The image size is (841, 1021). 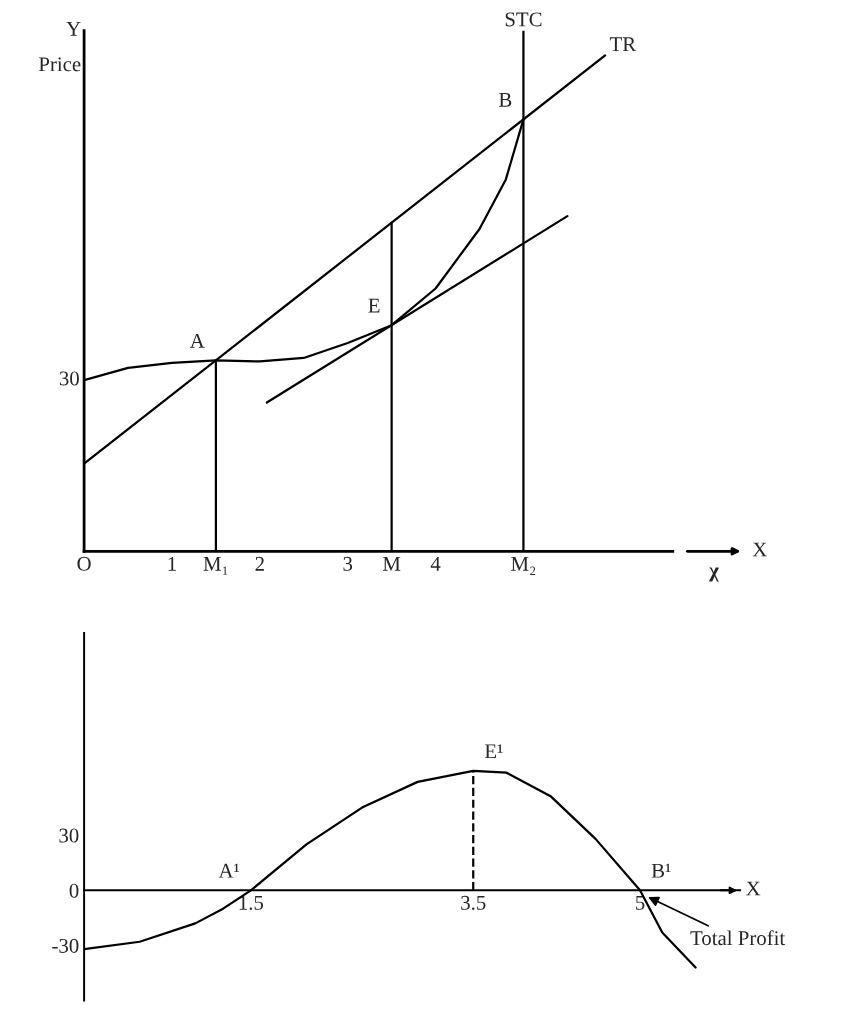 What do you see at coordinates (661, 870) in the screenshot?
I see `annotation: B¹` at bounding box center [661, 870].